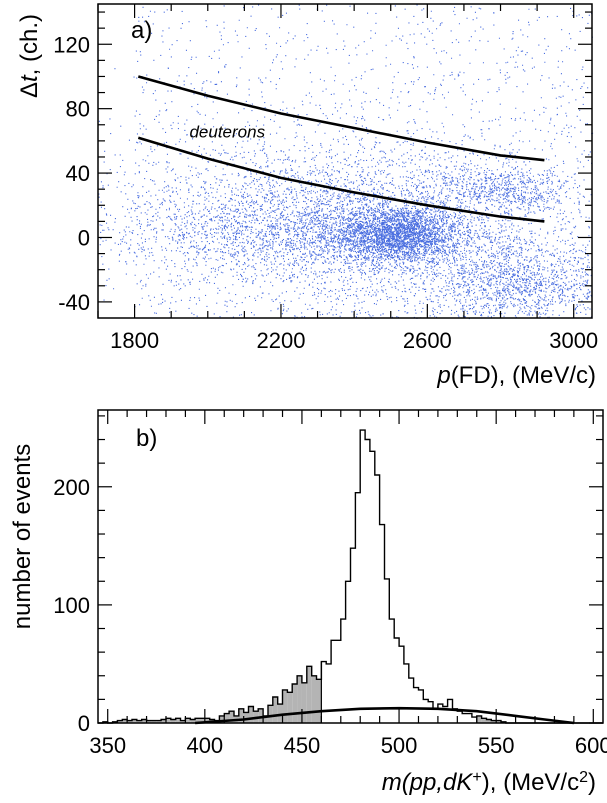  Describe the element at coordinates (141, 30) in the screenshot. I see `panel-label: a)` at that location.